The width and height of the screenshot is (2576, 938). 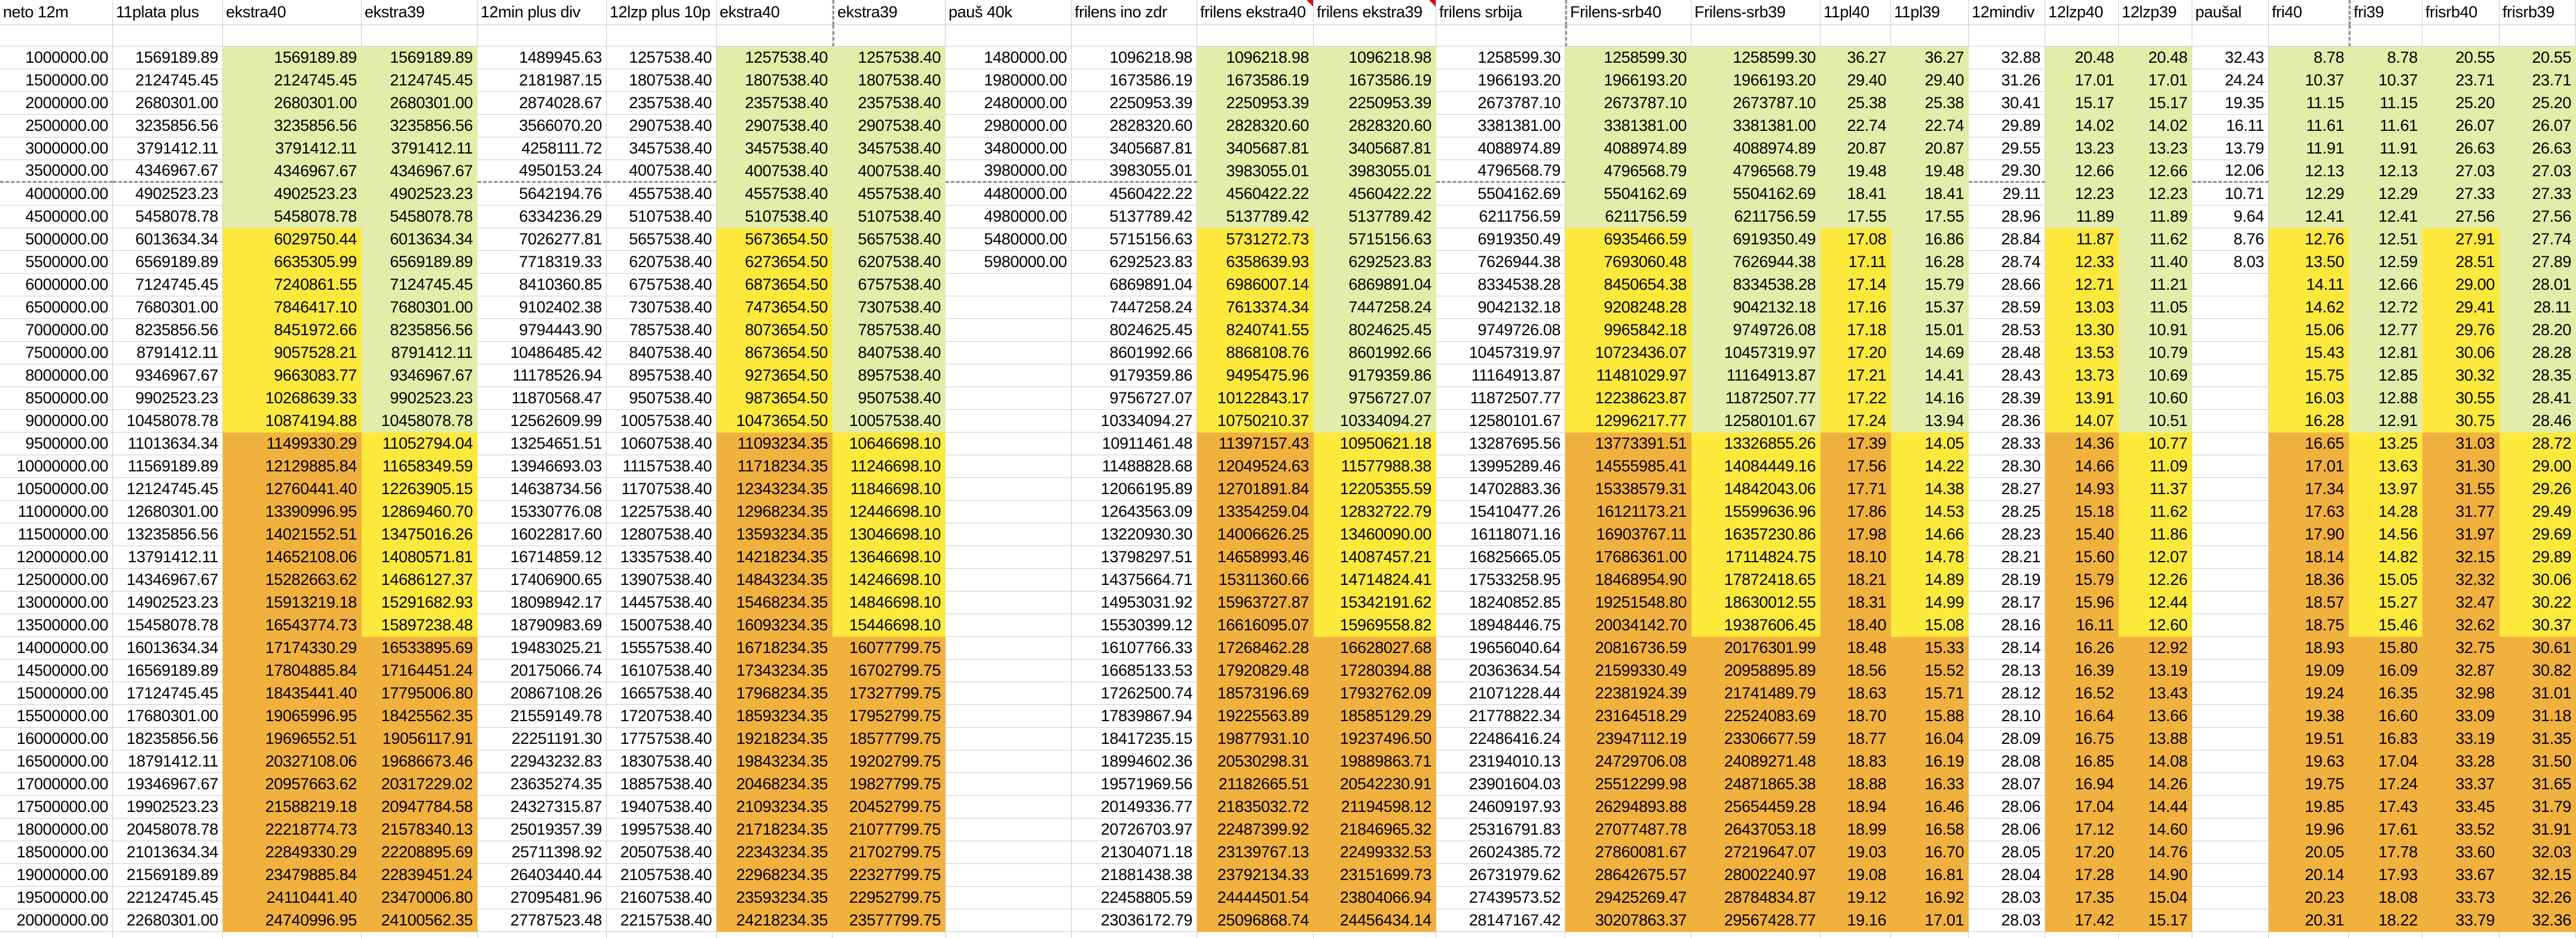 What do you see at coordinates (1134, 830) in the screenshot?
I see `cell: 20726703.97` at bounding box center [1134, 830].